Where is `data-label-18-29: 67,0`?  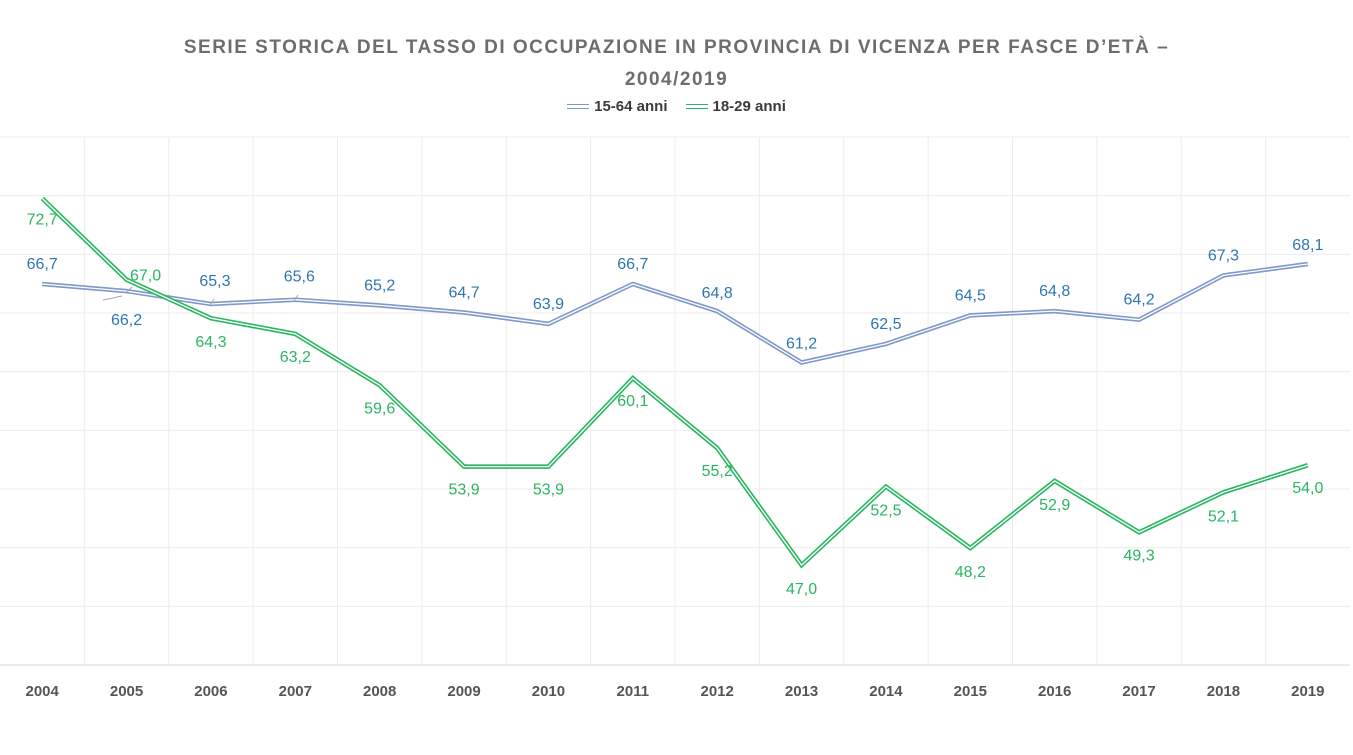
data-label-18-29: 67,0 is located at coordinates (145, 276).